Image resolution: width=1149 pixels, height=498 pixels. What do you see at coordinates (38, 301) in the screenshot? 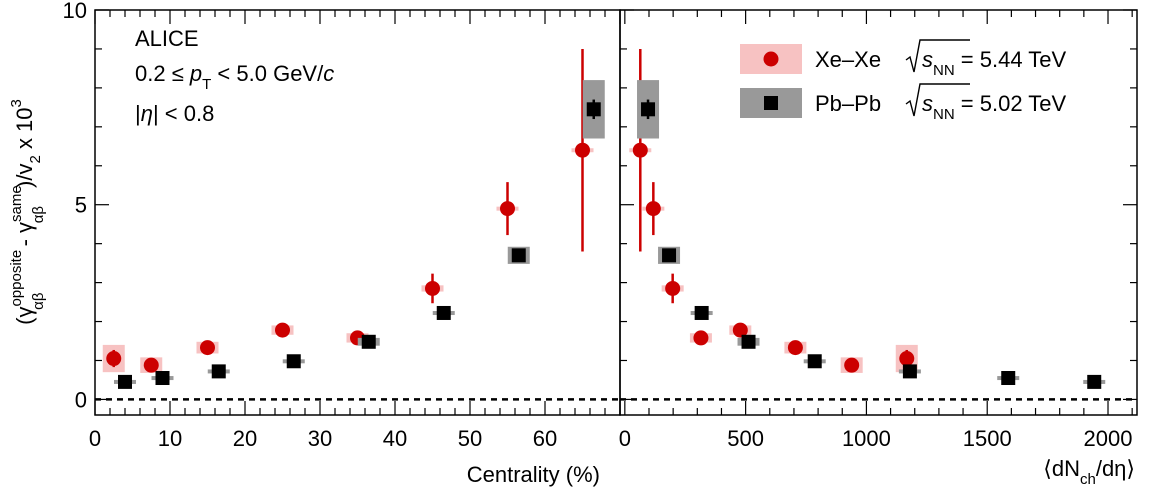
I see `y-axis-title-sub1: αβ` at bounding box center [38, 301].